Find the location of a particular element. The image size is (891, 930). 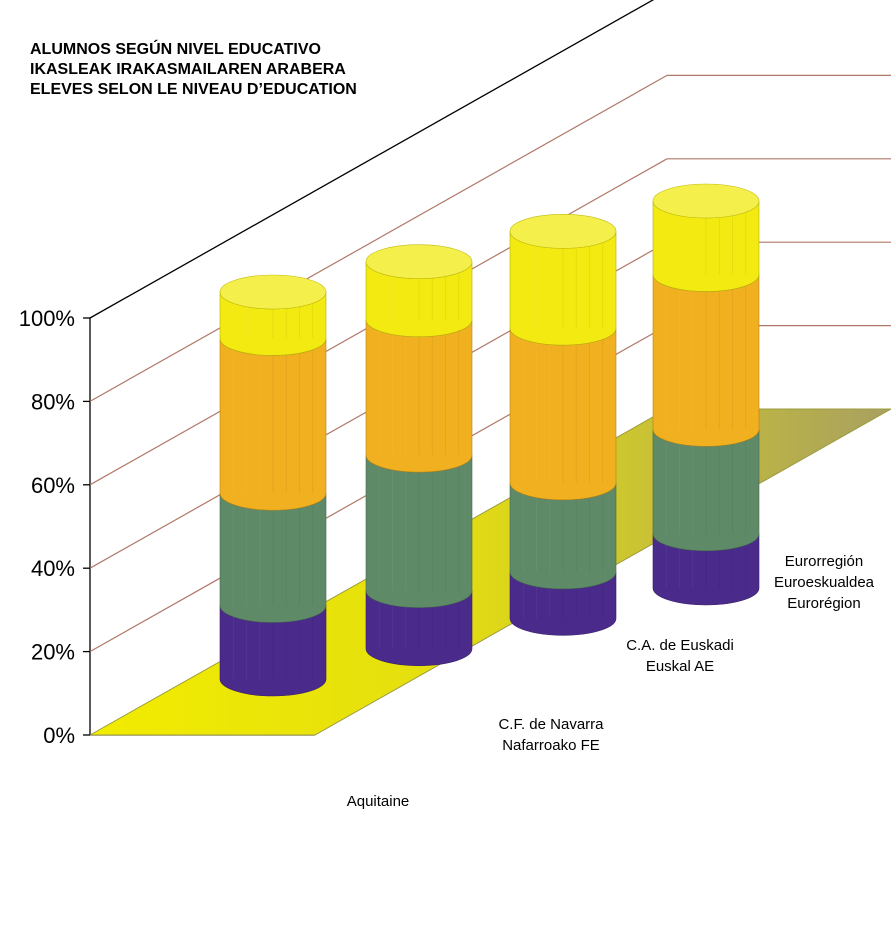

x-category-label-line: Eurorégion is located at coordinates (823, 603).